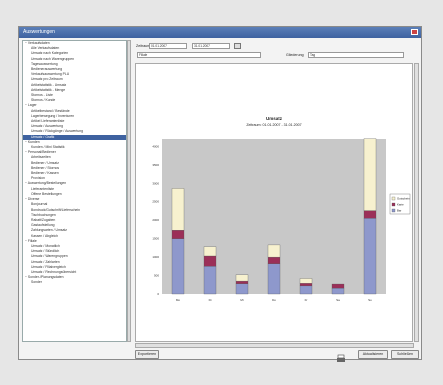 The width and height of the screenshot is (443, 385). What do you see at coordinates (48, 89) in the screenshot?
I see `tree-item: Artikelstatistik - Menge` at bounding box center [48, 89].